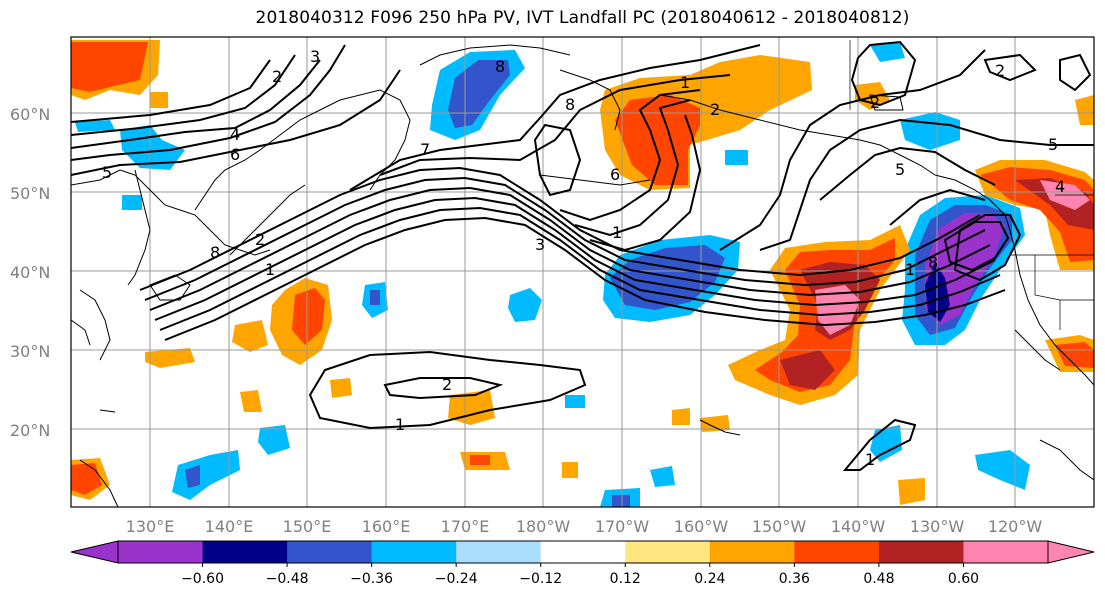 The height and width of the screenshot is (601, 1105). I want to click on contour-label-2: 3, so click(315, 56).